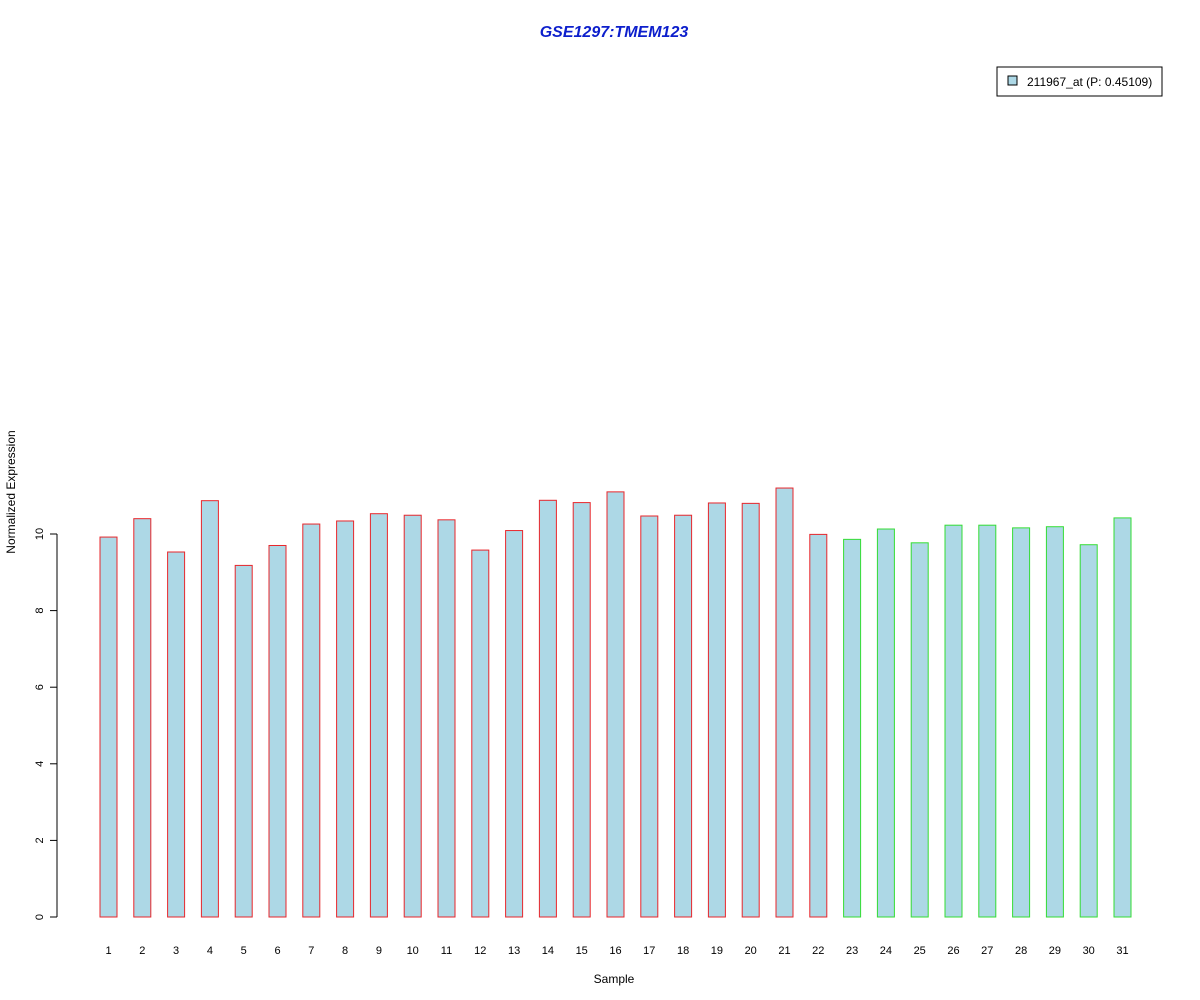  What do you see at coordinates (953, 951) in the screenshot?
I see `x-tick-label: 26` at bounding box center [953, 951].